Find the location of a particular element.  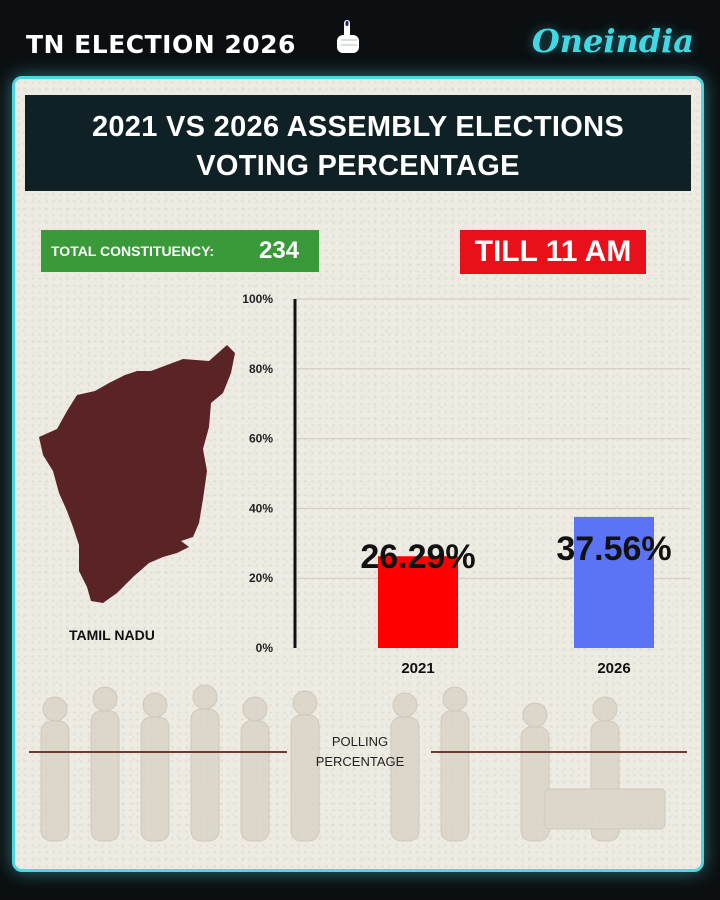

time-badge: TILL 11 AM is located at coordinates (553, 252).